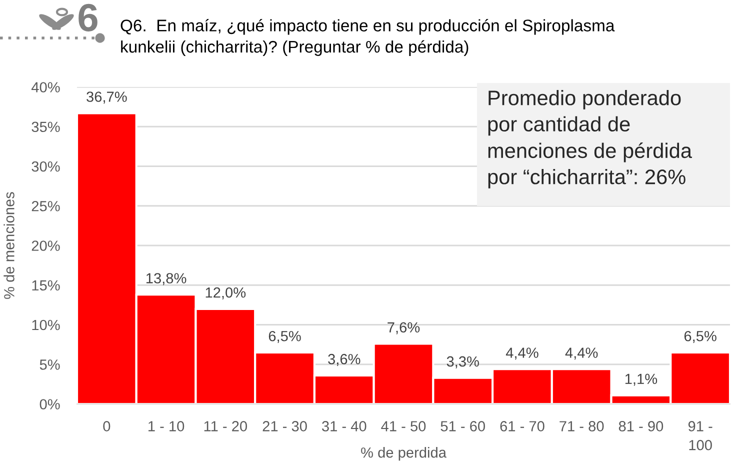 This screenshot has width=747, height=474. Describe the element at coordinates (582, 426) in the screenshot. I see `x-tick-label: 71 - 80` at that location.